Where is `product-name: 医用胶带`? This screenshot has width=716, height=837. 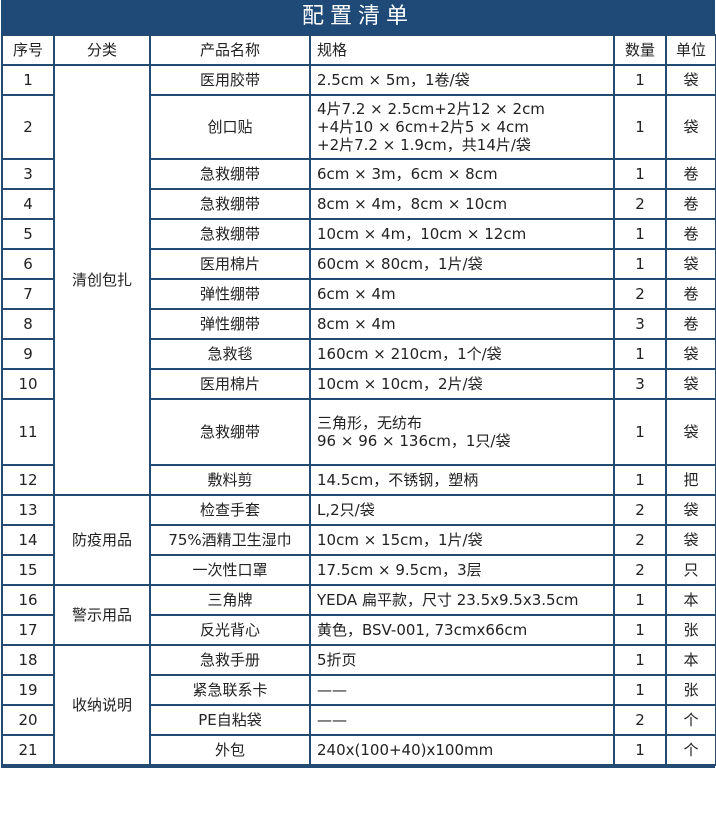
product-name: 医用胶带 is located at coordinates (230, 80).